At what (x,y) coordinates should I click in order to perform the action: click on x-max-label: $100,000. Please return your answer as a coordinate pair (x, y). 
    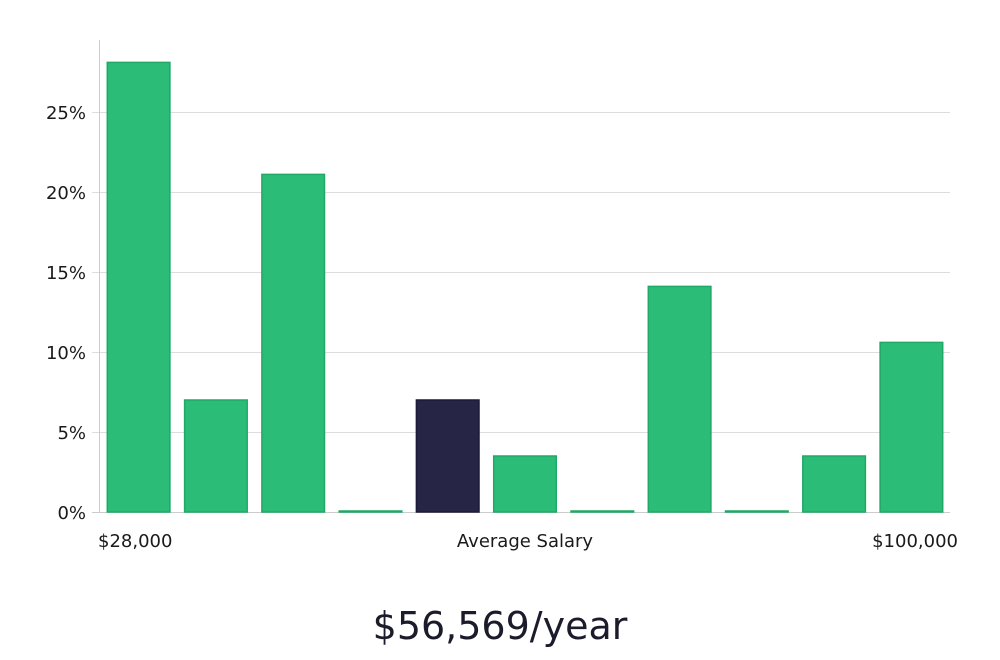
    Looking at the image, I should click on (915, 541).